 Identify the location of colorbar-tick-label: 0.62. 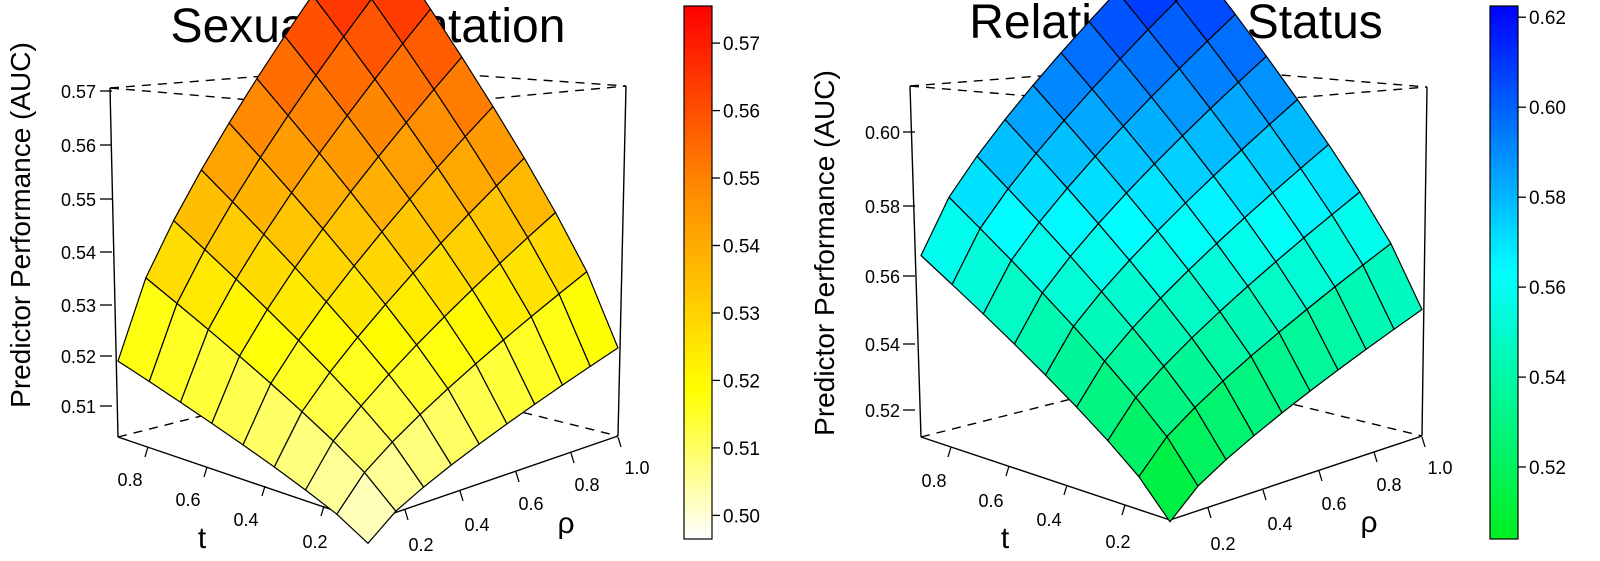
(1547, 18).